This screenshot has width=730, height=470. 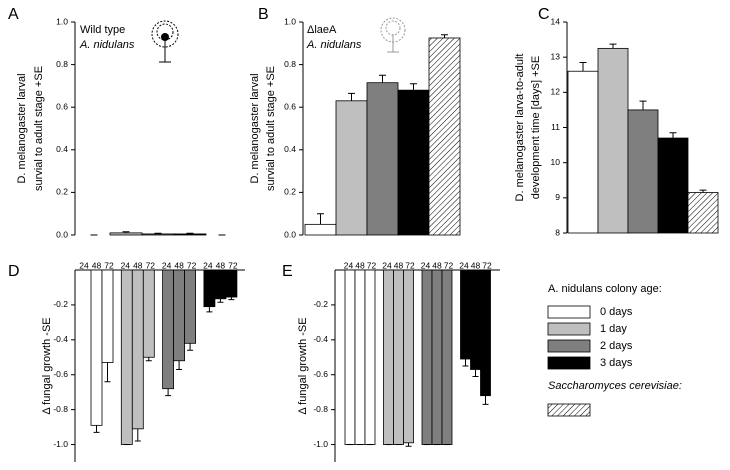 I want to click on y-tick-label: 1.0, so click(x=62, y=21).